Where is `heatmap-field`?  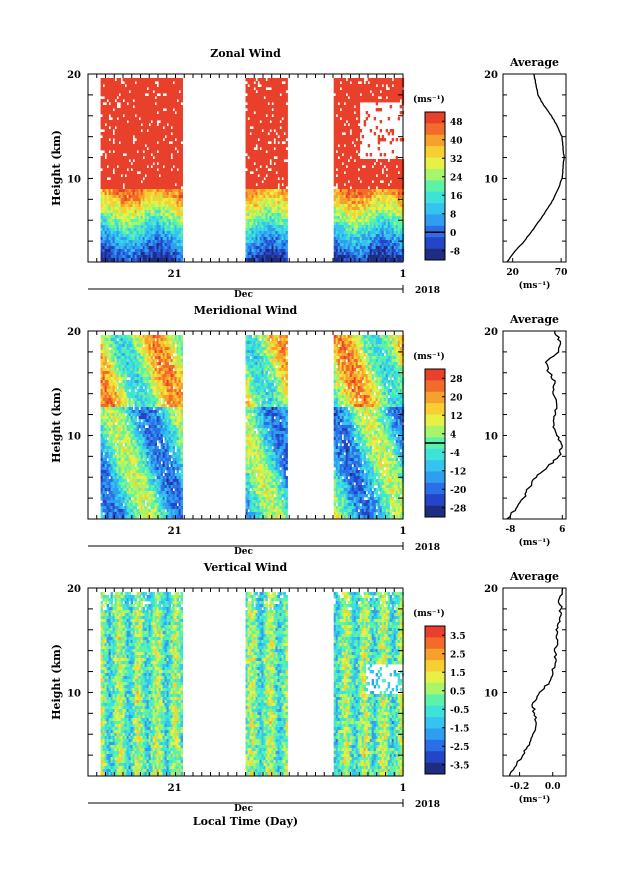
heatmap-field is located at coordinates (252, 170).